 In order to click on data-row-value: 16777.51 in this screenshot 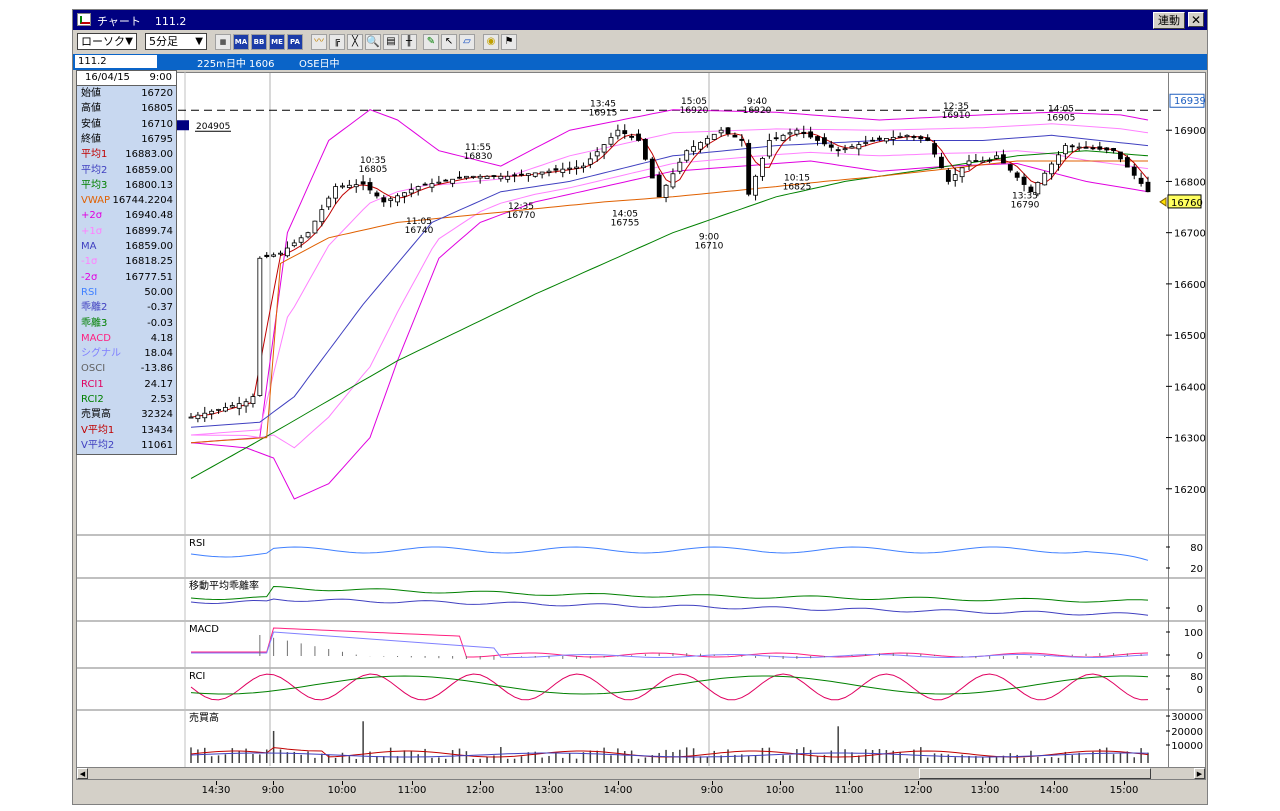, I will do `click(149, 277)`.